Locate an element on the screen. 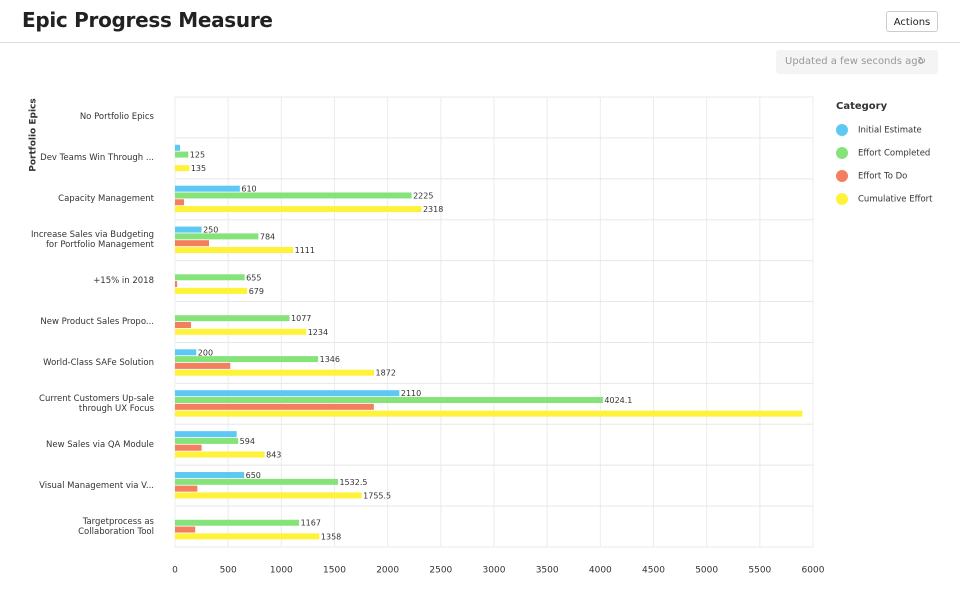  x-tick-label: 4500 is located at coordinates (653, 571).